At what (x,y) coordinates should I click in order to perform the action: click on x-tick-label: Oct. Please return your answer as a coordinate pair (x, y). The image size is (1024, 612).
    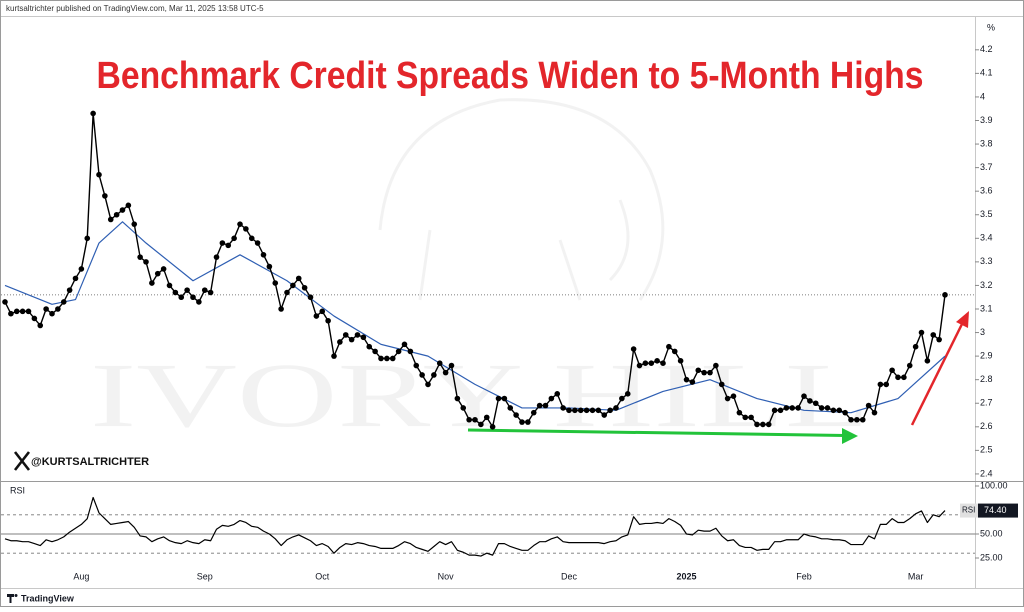
    Looking at the image, I should click on (322, 576).